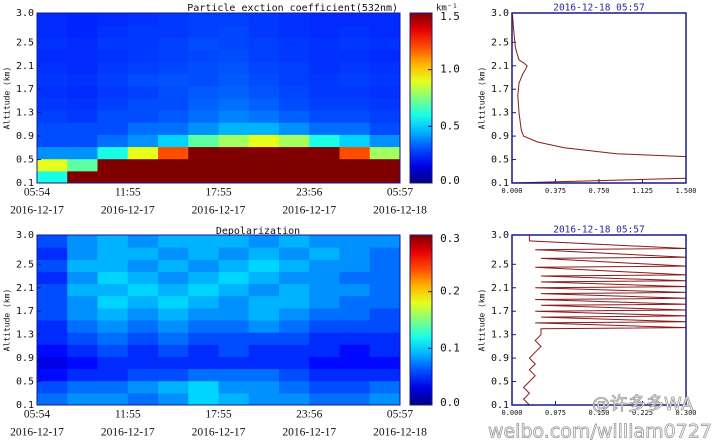 The width and height of the screenshot is (720, 446). What do you see at coordinates (292, 8) in the screenshot?
I see `chart-title: Particle exction coefficient(532nm)` at bounding box center [292, 8].